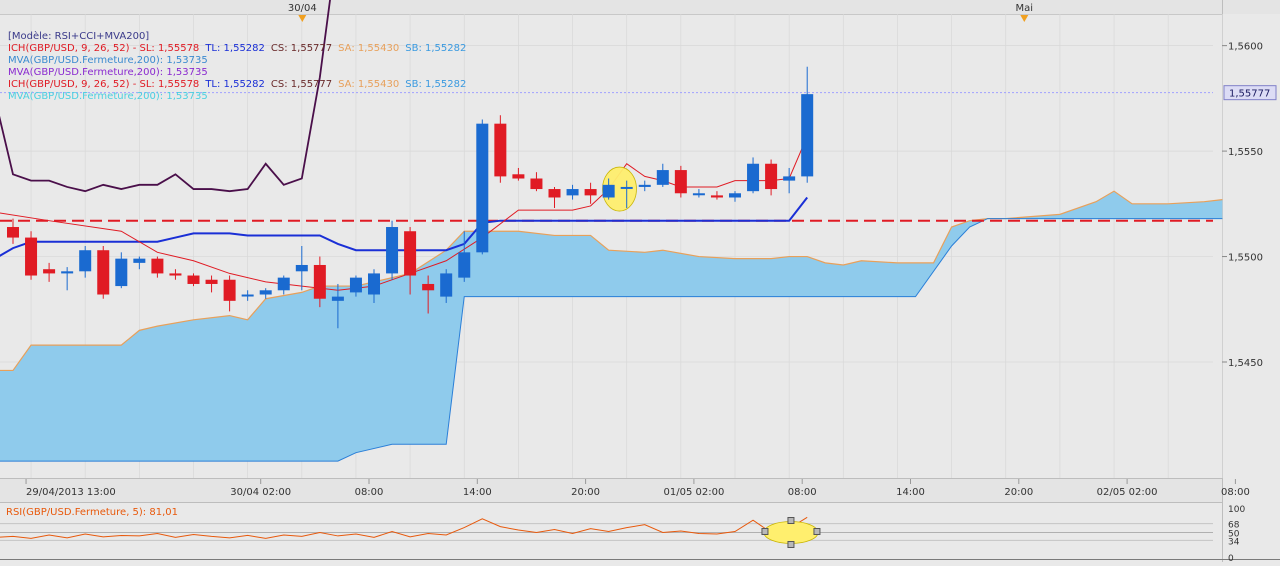 The height and width of the screenshot is (566, 1280). I want to click on rsi-highlight-marker, so click(791, 532).